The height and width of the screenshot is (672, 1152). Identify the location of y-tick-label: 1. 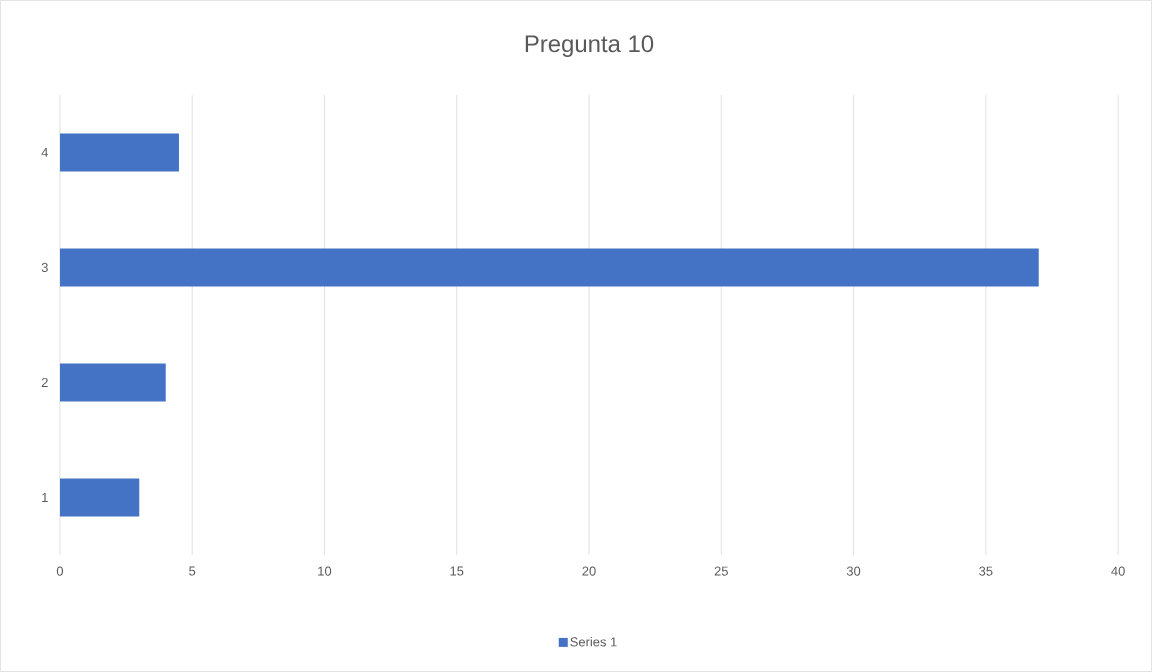
(45, 497).